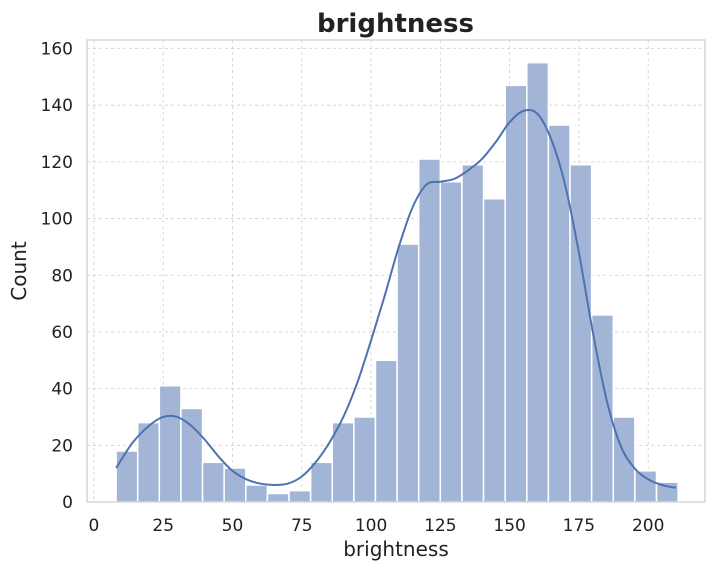 This screenshot has height=570, width=715. Describe the element at coordinates (509, 526) in the screenshot. I see `x-tick-label: 150` at that location.